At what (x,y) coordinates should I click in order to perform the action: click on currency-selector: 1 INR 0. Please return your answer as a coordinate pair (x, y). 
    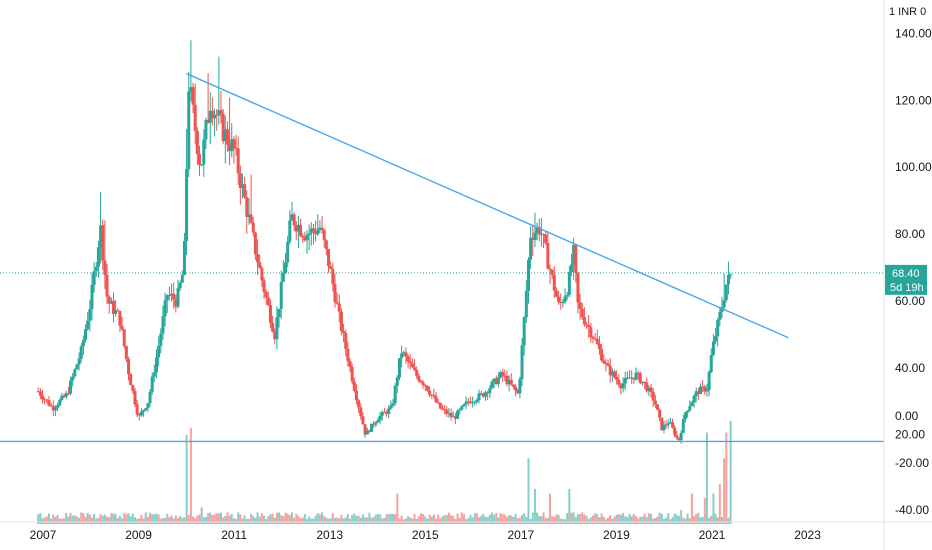
    Looking at the image, I should click on (908, 12).